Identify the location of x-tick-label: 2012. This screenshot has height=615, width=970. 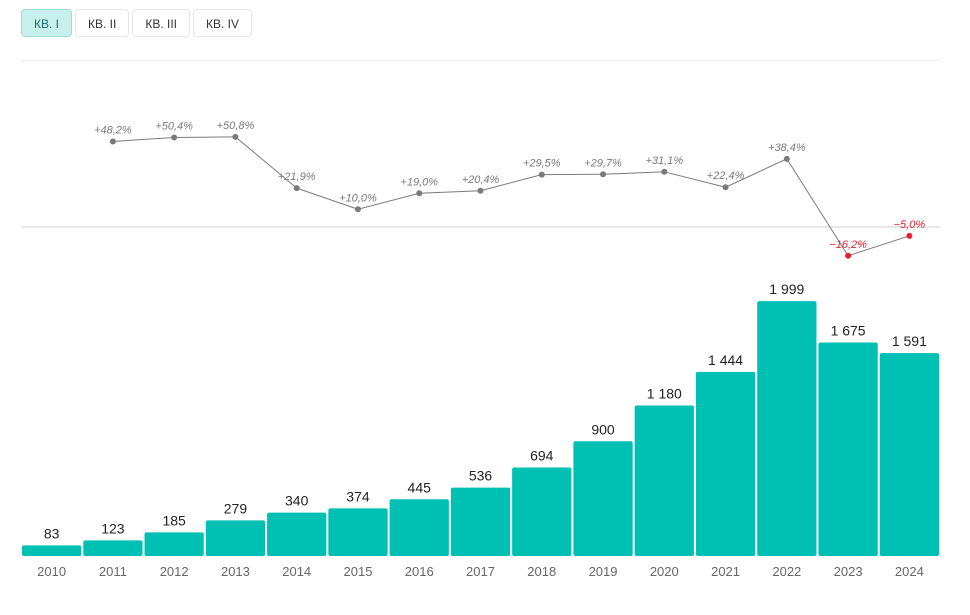
(174, 571).